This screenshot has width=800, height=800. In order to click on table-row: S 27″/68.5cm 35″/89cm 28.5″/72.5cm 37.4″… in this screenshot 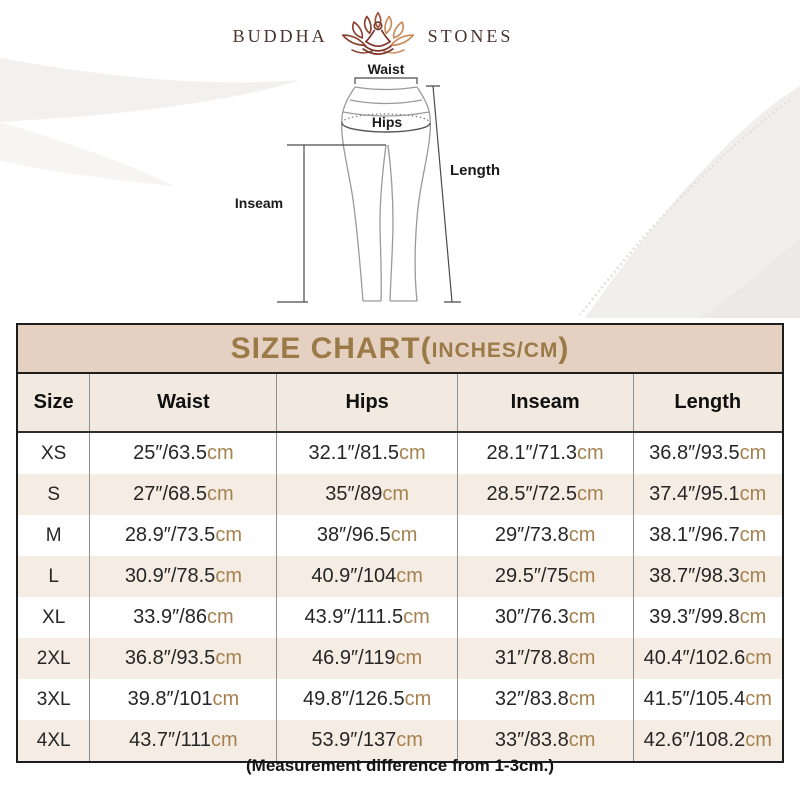, I will do `click(400, 494)`.